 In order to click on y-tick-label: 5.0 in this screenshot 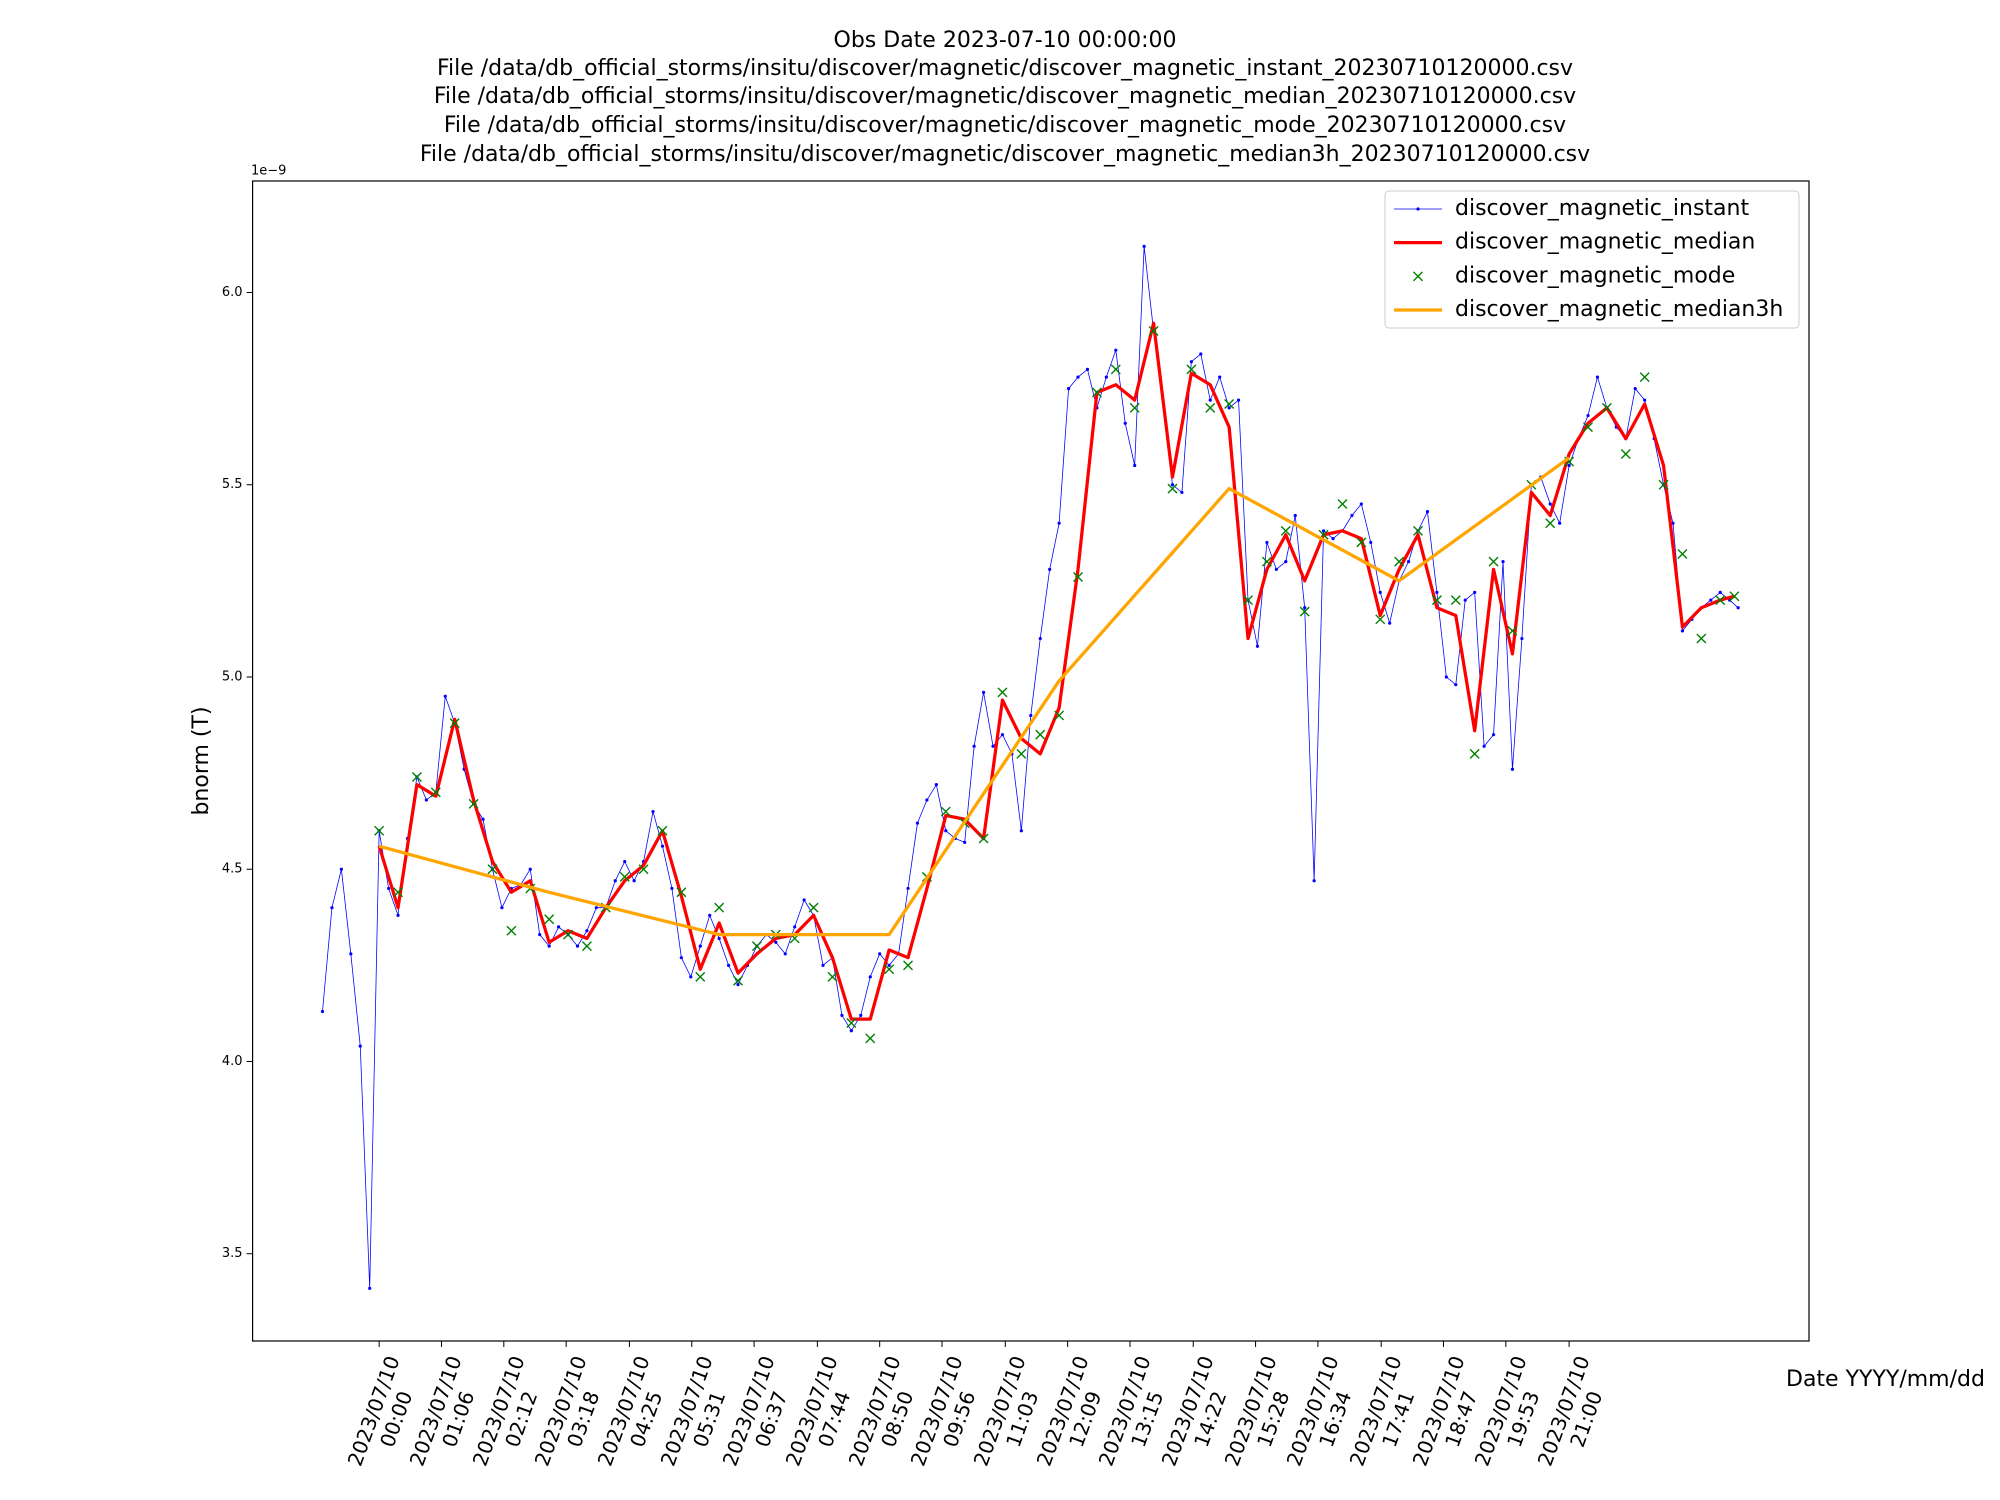, I will do `click(232, 676)`.